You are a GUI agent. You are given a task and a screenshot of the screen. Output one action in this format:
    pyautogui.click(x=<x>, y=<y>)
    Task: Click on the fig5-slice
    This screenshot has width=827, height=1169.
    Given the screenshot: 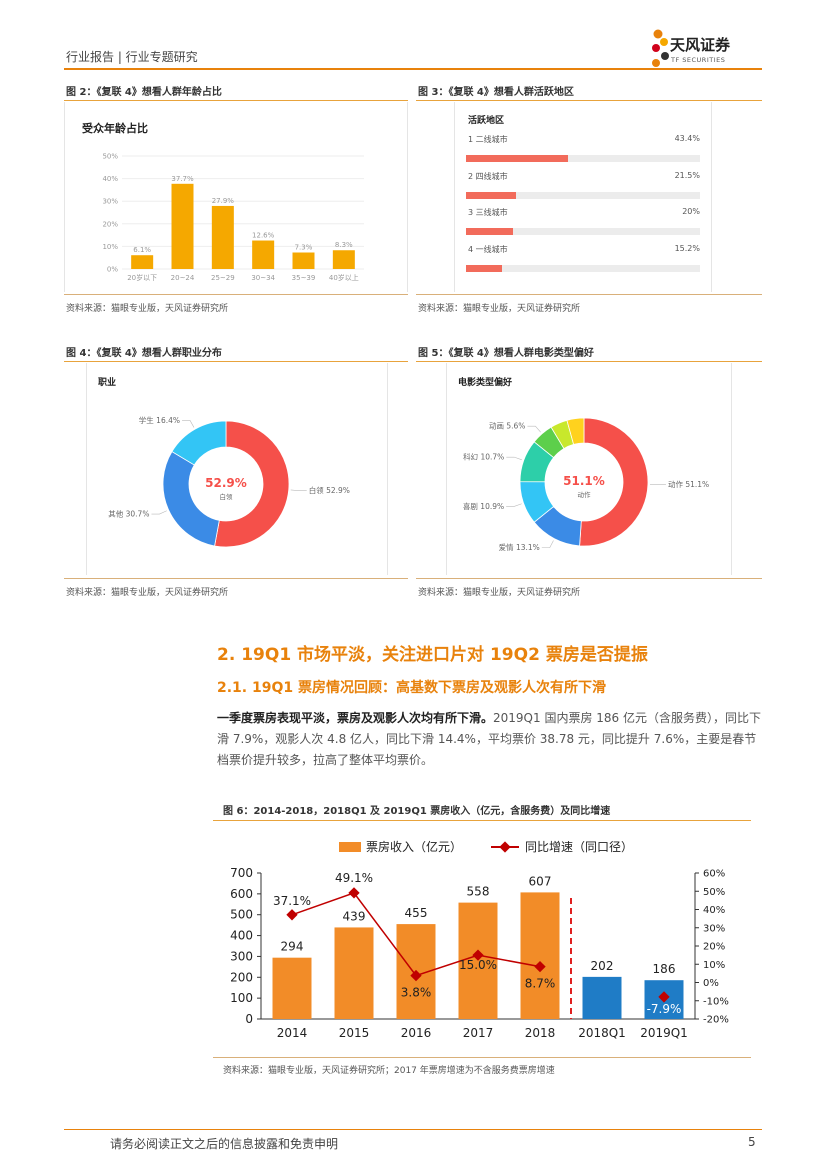 What is the action you would take?
    pyautogui.click(x=614, y=482)
    